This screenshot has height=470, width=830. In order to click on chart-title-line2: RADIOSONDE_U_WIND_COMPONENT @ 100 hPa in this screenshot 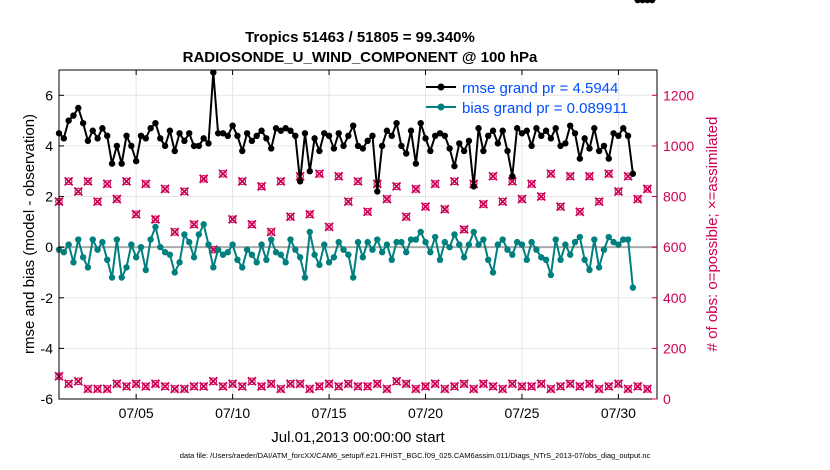, I will do `click(360, 57)`.